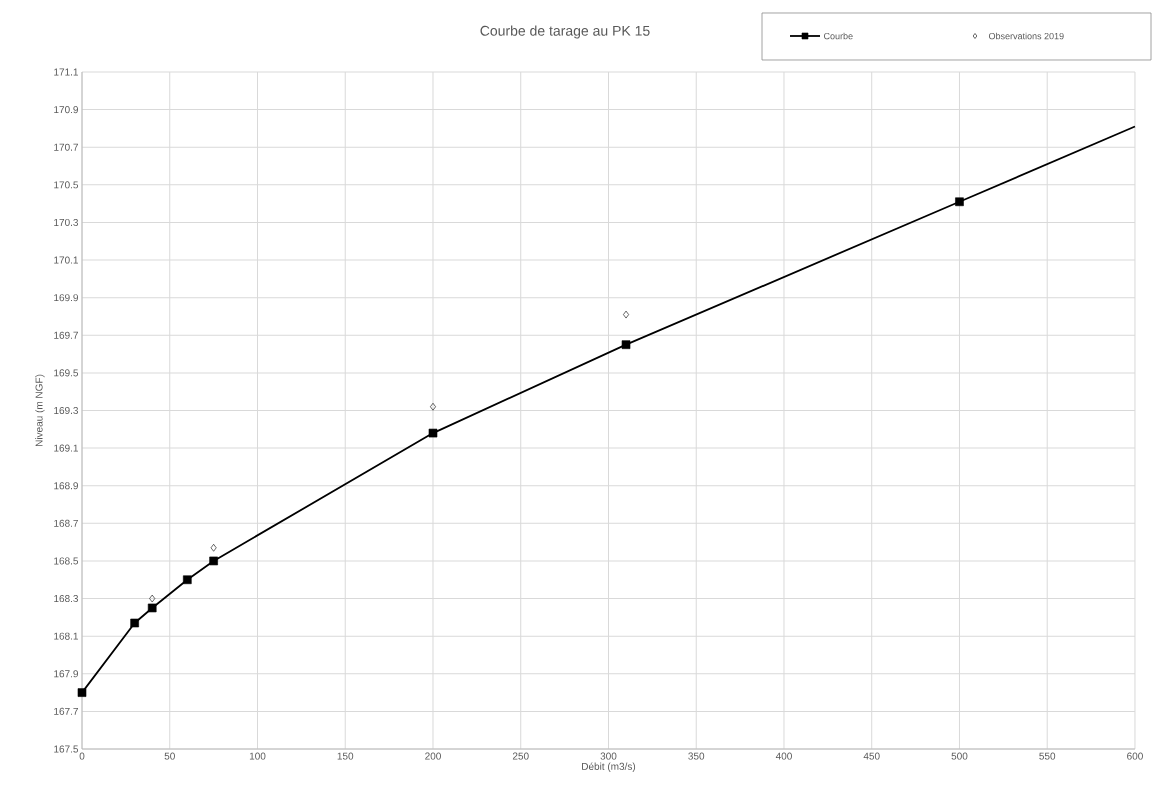 This screenshot has height=796, width=1153. Describe the element at coordinates (783, 756) in the screenshot. I see `x-tick-label: 400` at that location.